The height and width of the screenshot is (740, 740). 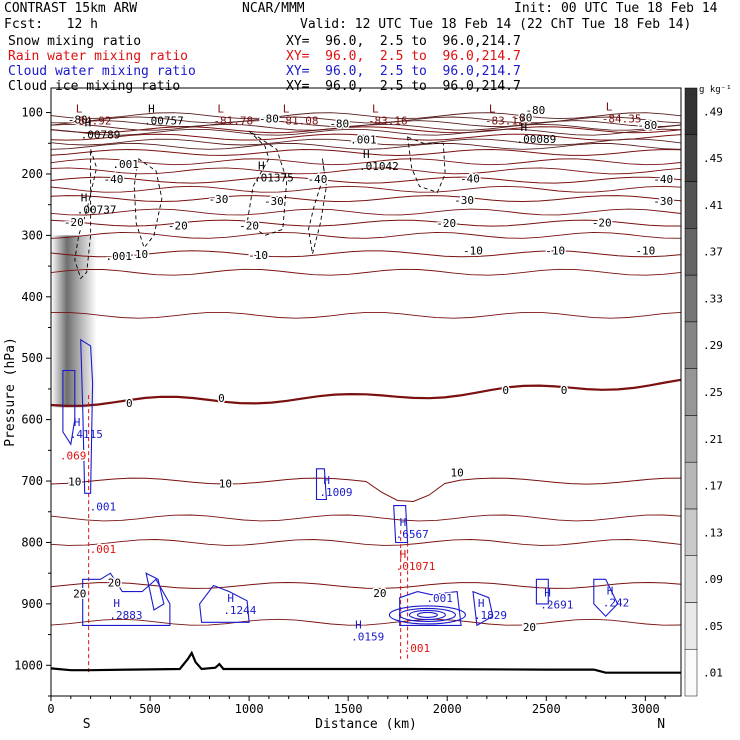 I want to click on x-tick-label: 0, so click(x=50, y=709).